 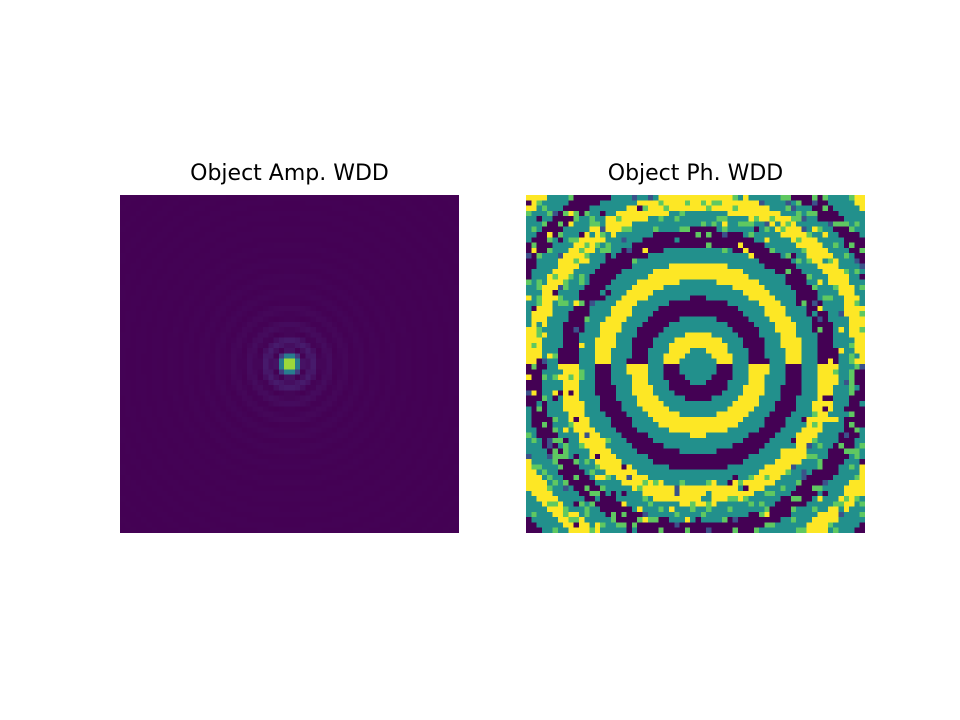 I want to click on phase-title: Object Ph. WDD, so click(x=695, y=173).